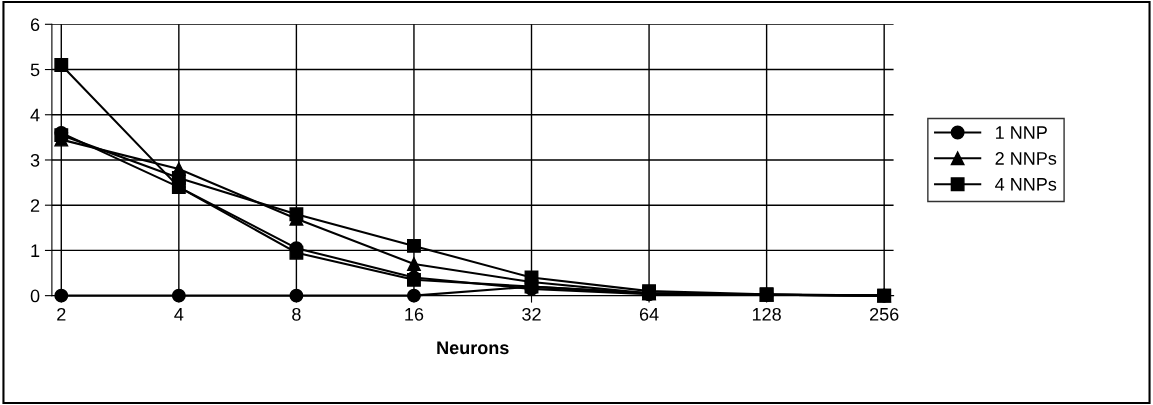 The width and height of the screenshot is (1153, 405). What do you see at coordinates (766, 314) in the screenshot?
I see `x-tick-label: 128` at bounding box center [766, 314].